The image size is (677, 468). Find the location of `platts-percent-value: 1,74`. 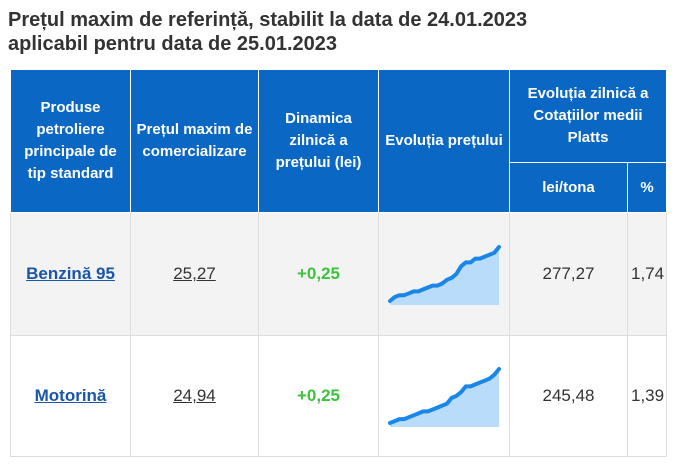

platts-percent-value: 1,74 is located at coordinates (648, 273).